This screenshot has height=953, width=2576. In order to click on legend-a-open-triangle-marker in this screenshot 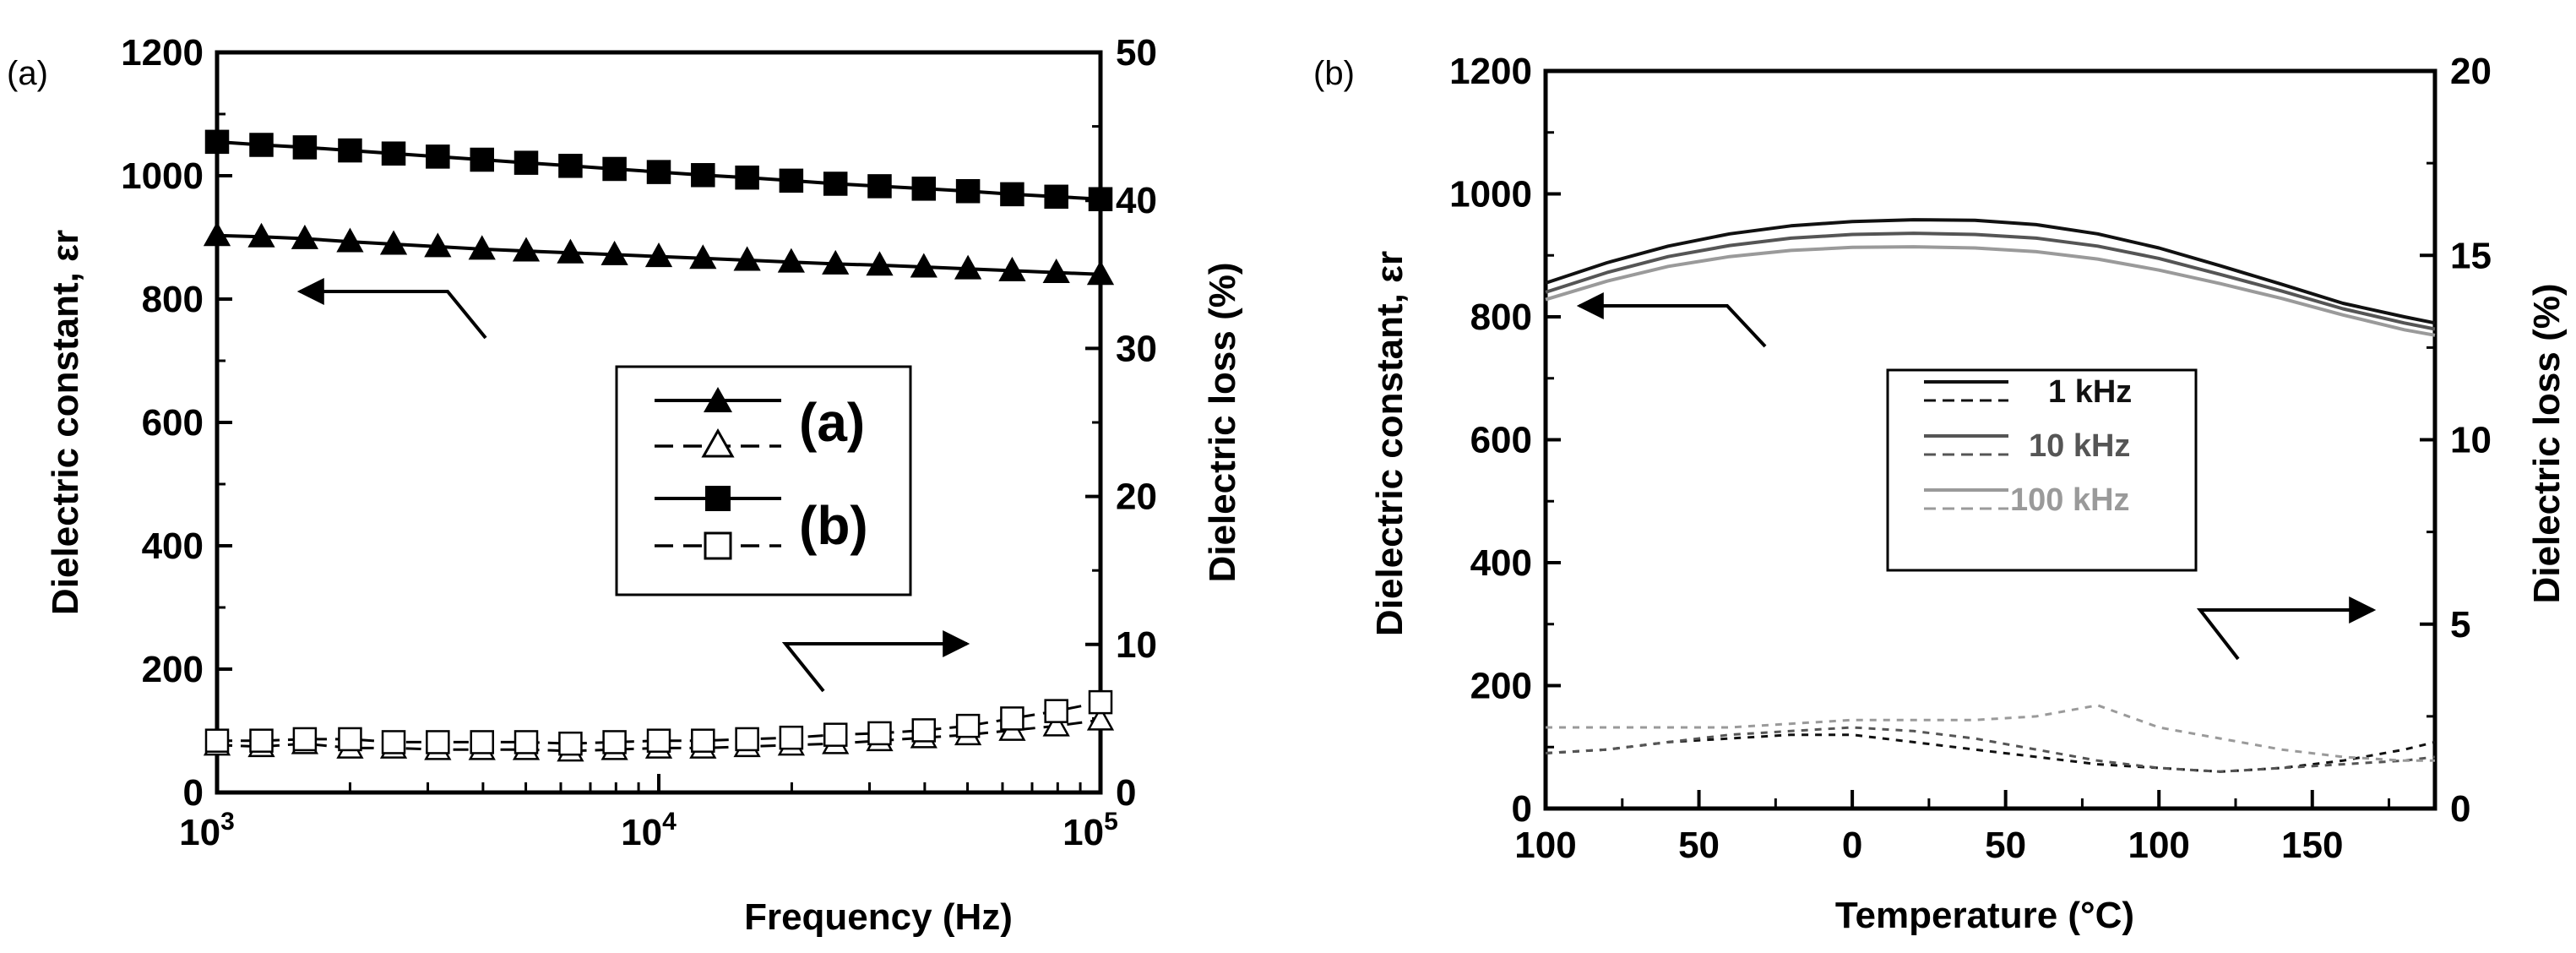, I will do `click(718, 442)`.